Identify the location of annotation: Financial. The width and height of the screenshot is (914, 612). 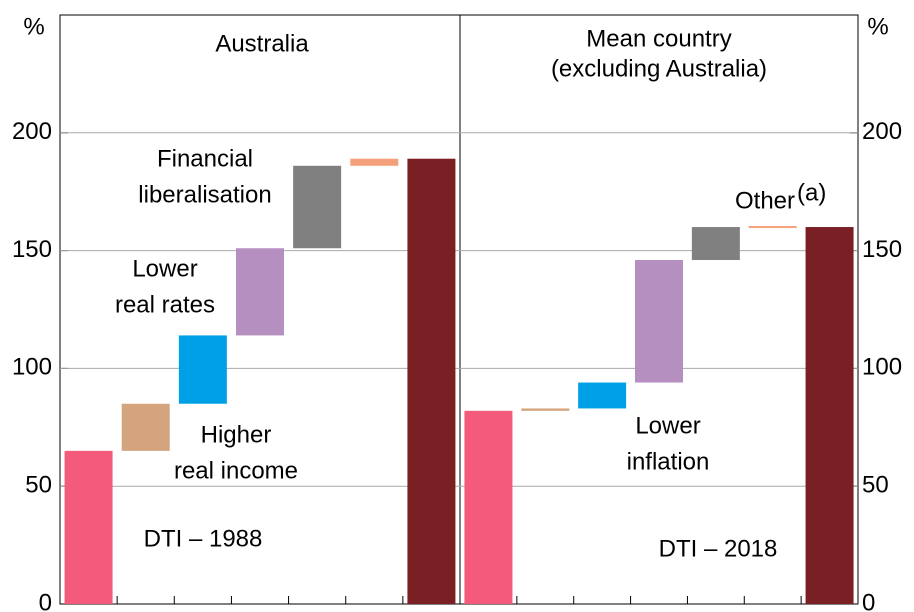
(205, 158).